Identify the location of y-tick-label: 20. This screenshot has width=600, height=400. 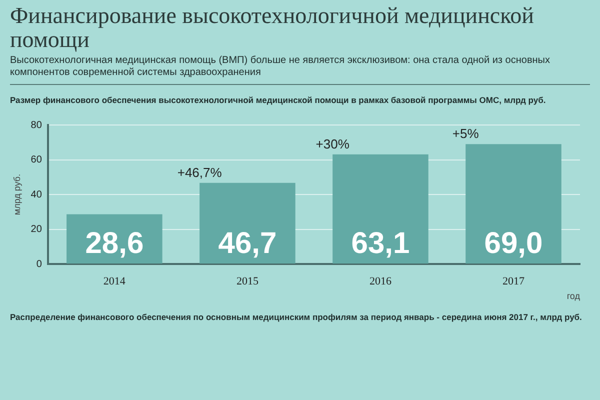
(36, 229).